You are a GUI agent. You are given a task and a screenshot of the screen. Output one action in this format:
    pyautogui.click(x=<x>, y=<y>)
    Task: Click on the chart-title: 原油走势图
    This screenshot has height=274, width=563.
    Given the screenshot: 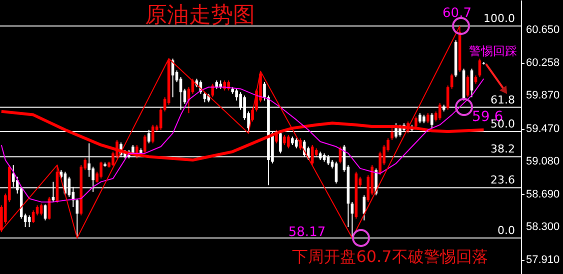 What is the action you would take?
    pyautogui.click(x=200, y=15)
    